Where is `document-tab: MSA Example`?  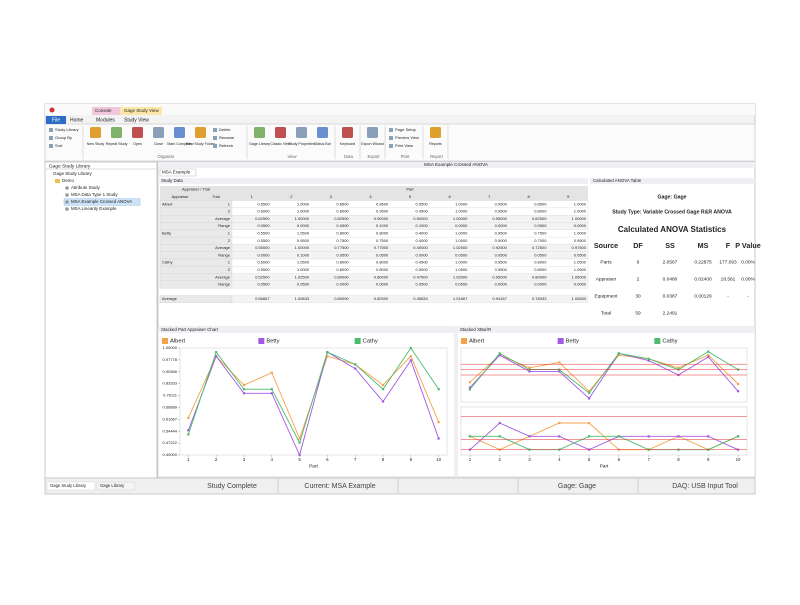
document-tab: MSA Example is located at coordinates (176, 172).